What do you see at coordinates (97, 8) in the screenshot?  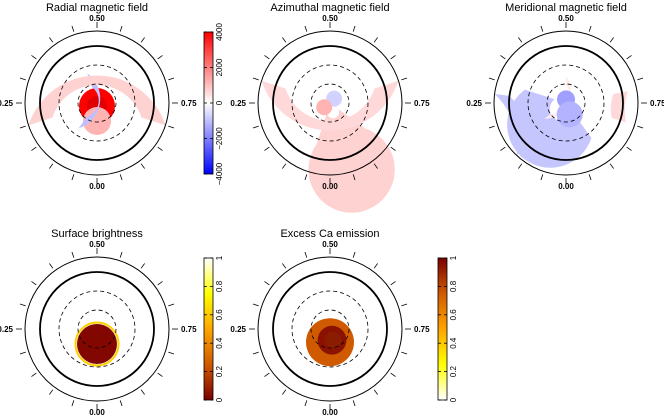 I see `panel-title: Radial magnetic field` at bounding box center [97, 8].